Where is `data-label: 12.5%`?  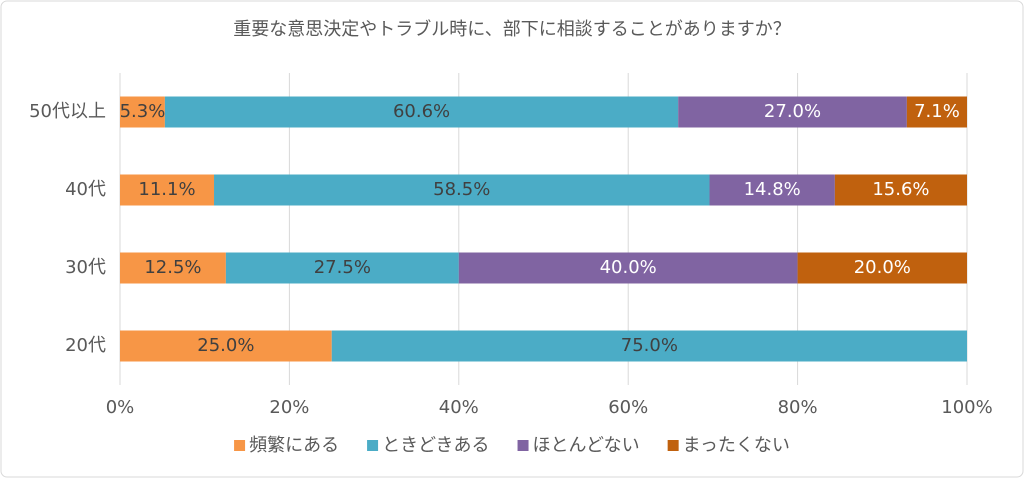 data-label: 12.5% is located at coordinates (172, 267).